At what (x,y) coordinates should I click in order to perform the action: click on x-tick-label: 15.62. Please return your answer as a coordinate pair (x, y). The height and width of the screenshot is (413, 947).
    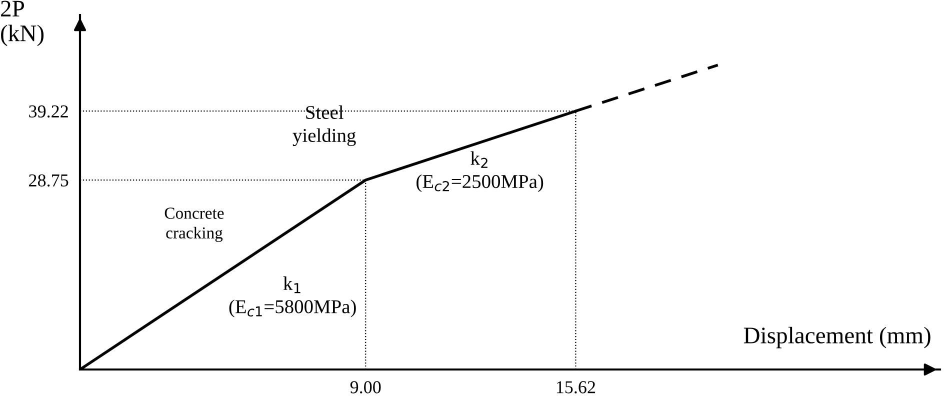
    Looking at the image, I should click on (576, 387).